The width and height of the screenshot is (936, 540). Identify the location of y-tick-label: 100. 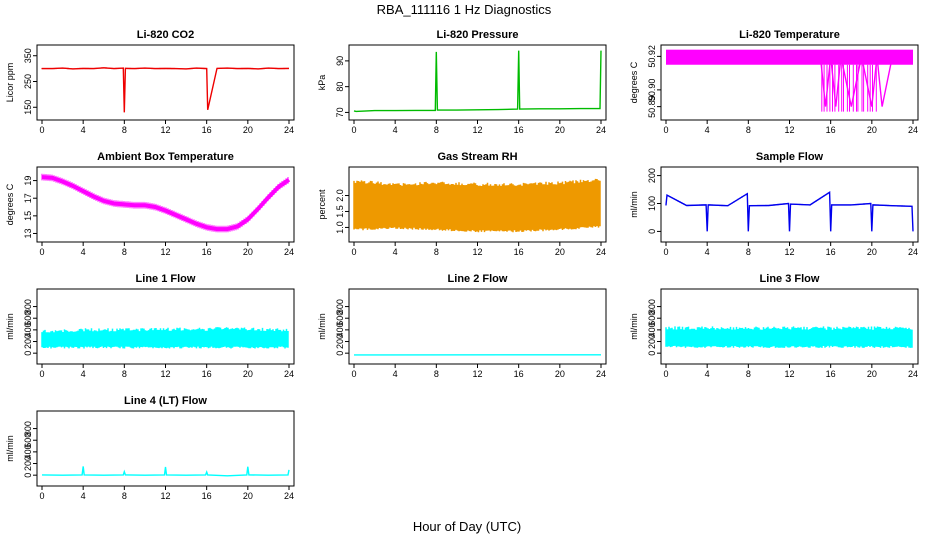
(652, 203).